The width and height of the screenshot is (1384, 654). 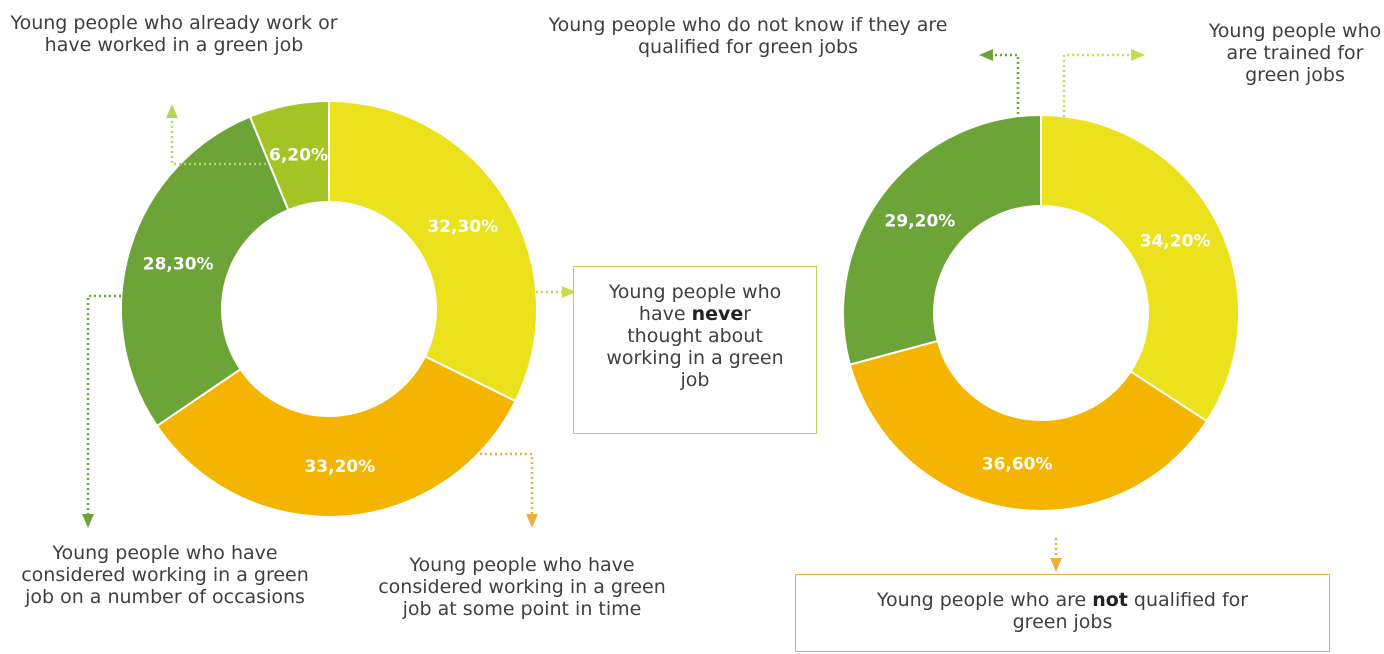 What do you see at coordinates (1096, 87) in the screenshot?
I see `leader-trained` at bounding box center [1096, 87].